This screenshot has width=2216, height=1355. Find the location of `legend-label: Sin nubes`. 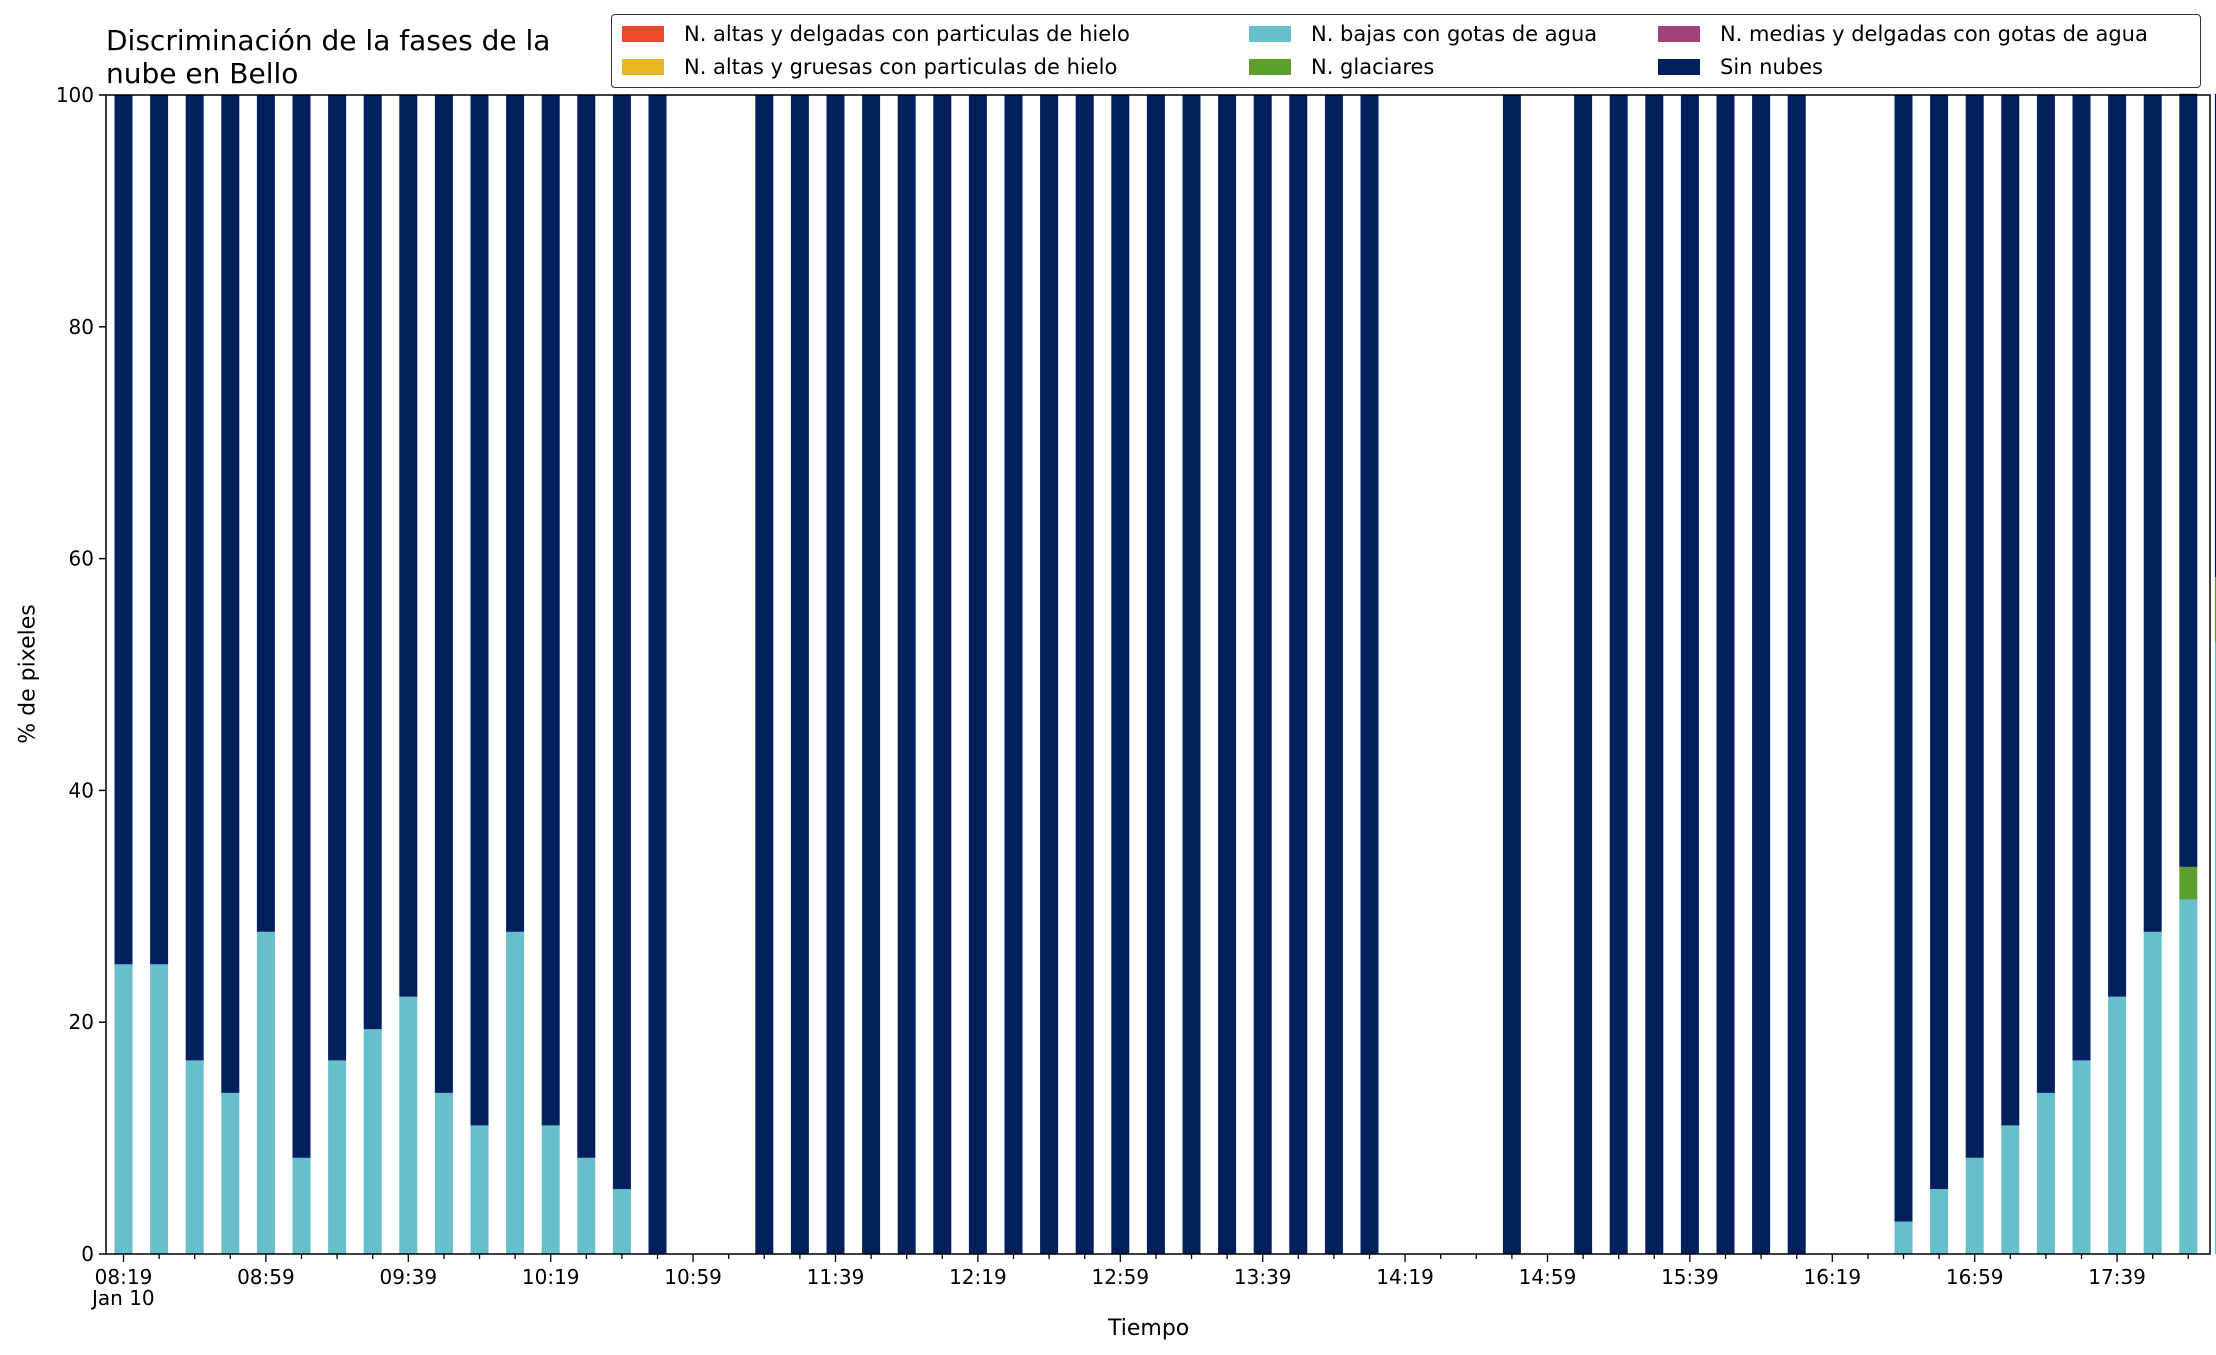

legend-label: Sin nubes is located at coordinates (1771, 67).